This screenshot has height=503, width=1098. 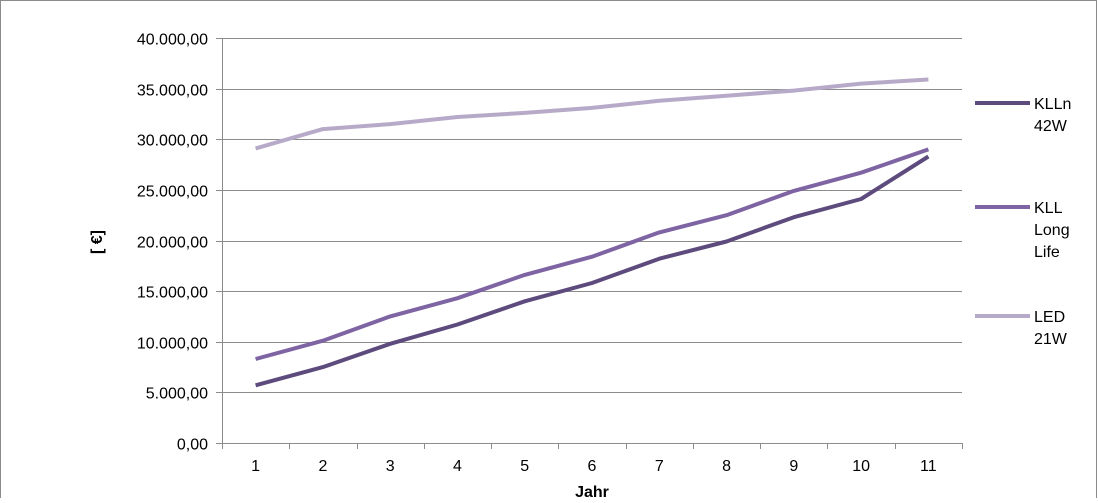 I want to click on y-axis-title: [ €], so click(x=97, y=242).